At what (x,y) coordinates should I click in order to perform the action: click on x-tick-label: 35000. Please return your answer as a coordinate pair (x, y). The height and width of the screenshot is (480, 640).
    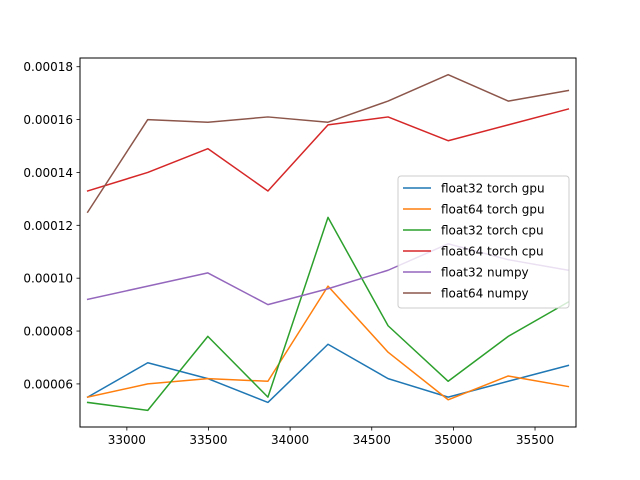
    Looking at the image, I should click on (453, 440).